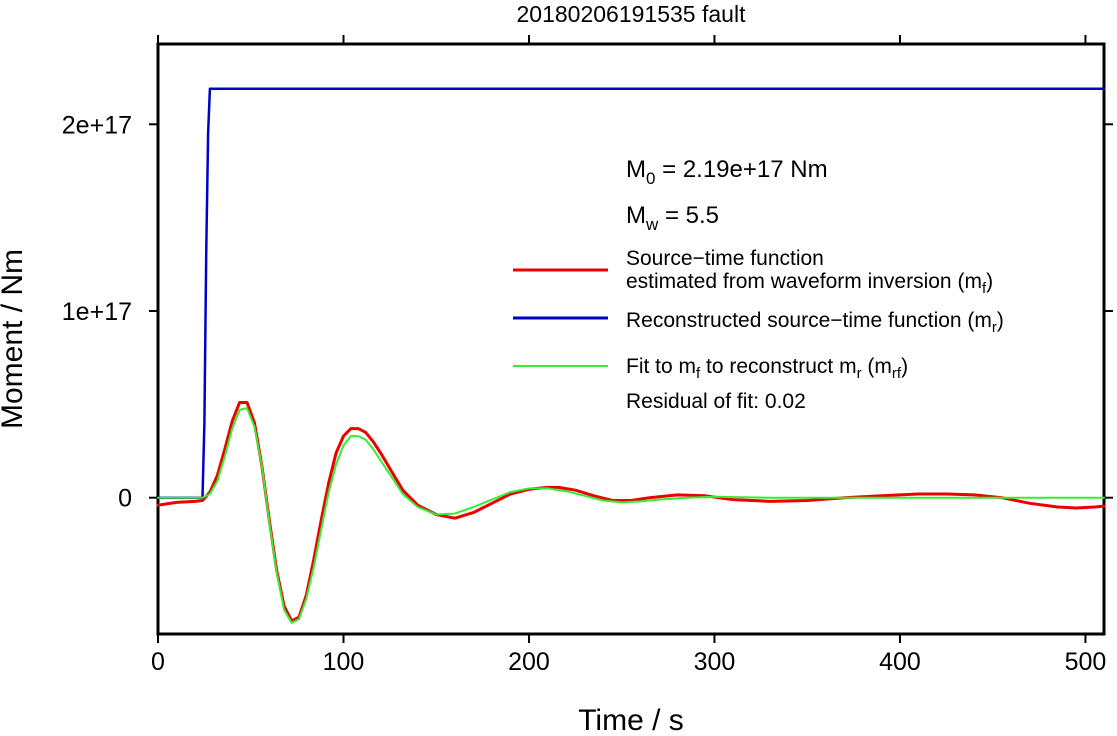 This screenshot has height=736, width=1117. I want to click on chart-title: 20180206191535 fault, so click(632, 14).